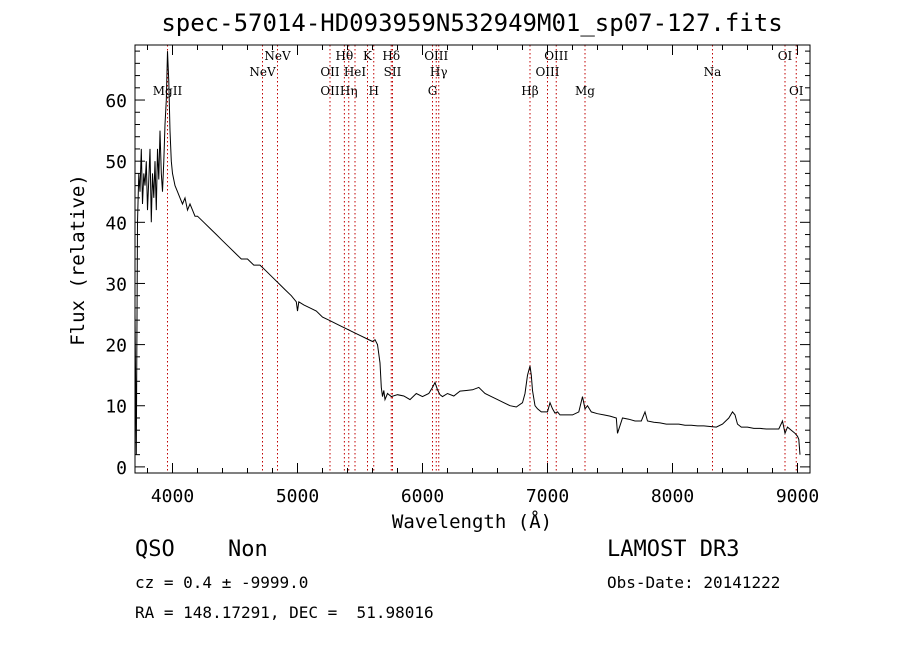 This screenshot has width=900, height=649. I want to click on redshift-text: cz = 0.4 ± -9999.0, so click(222, 582).